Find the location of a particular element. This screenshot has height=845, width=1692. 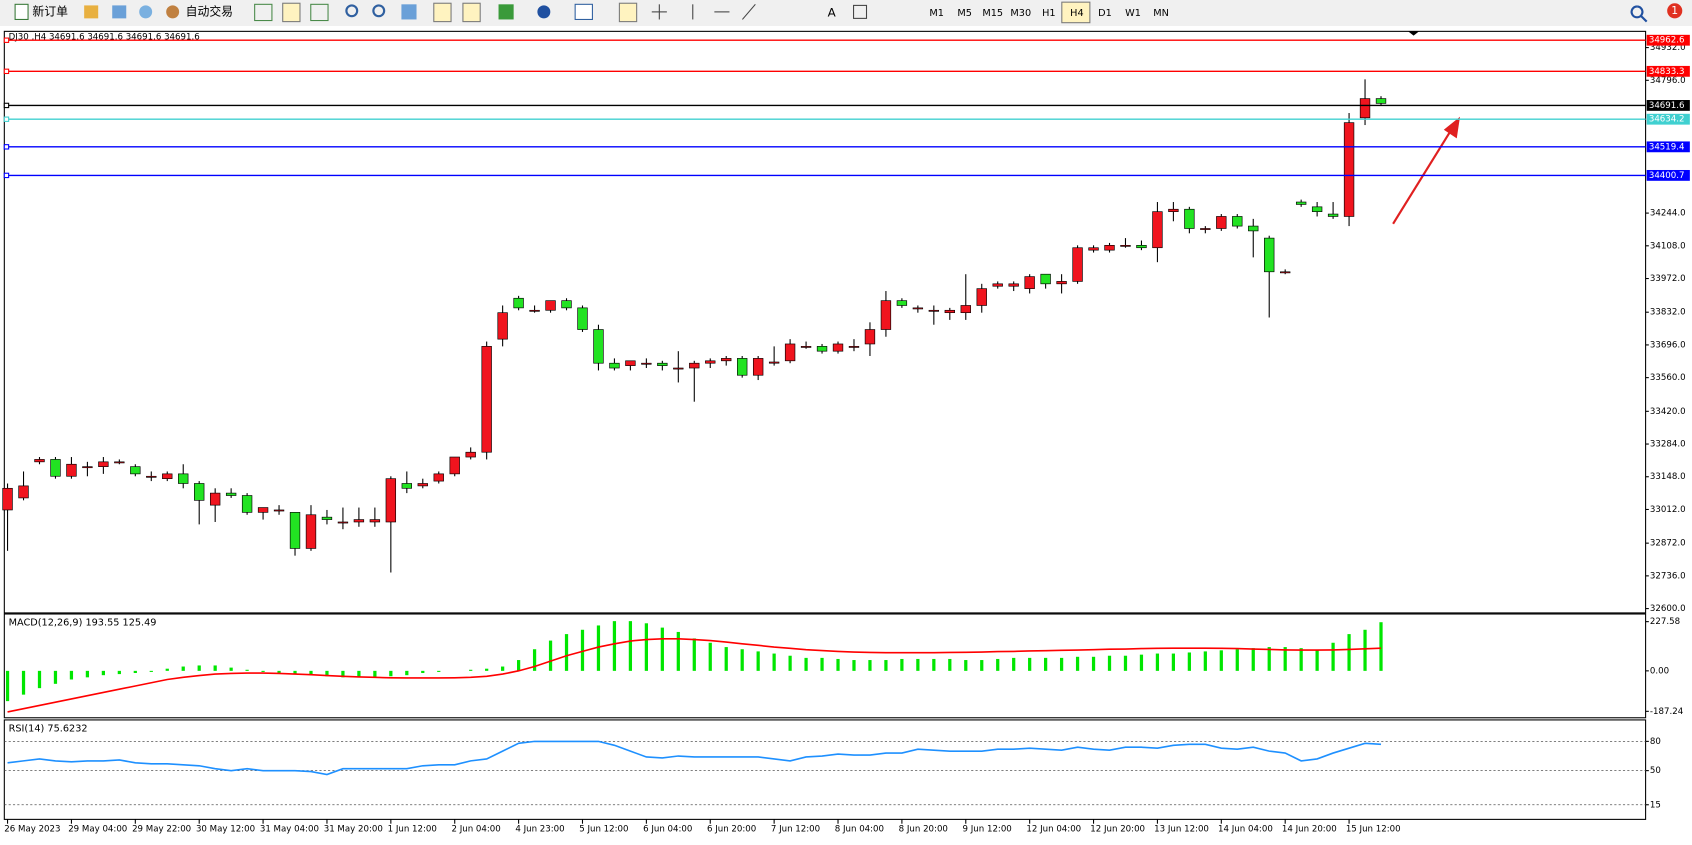

timeframe: D1 is located at coordinates (1105, 13).